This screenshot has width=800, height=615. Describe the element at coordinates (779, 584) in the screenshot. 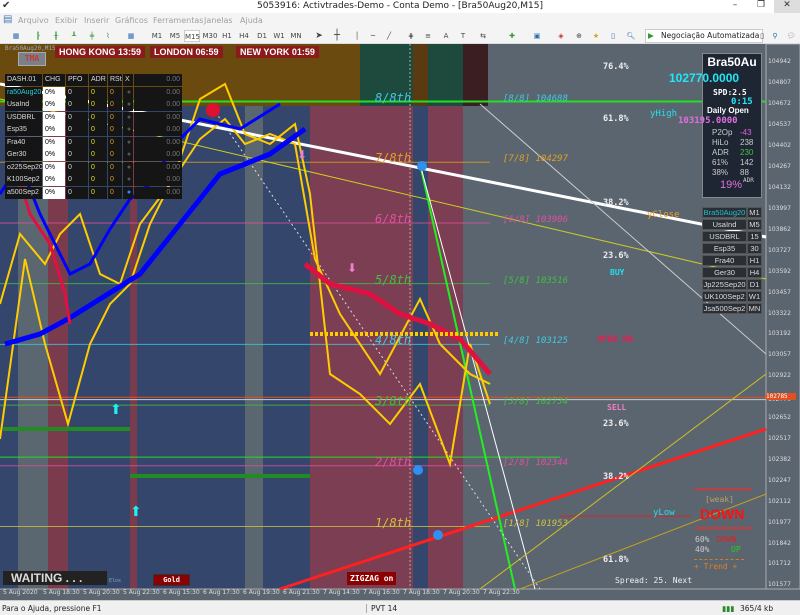

I see `price-tick: 101577` at that location.